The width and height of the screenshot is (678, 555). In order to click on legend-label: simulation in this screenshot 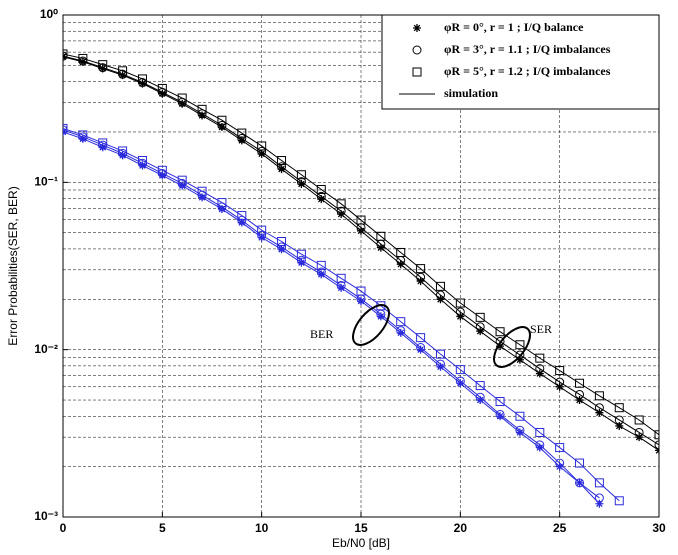, I will do `click(471, 93)`.